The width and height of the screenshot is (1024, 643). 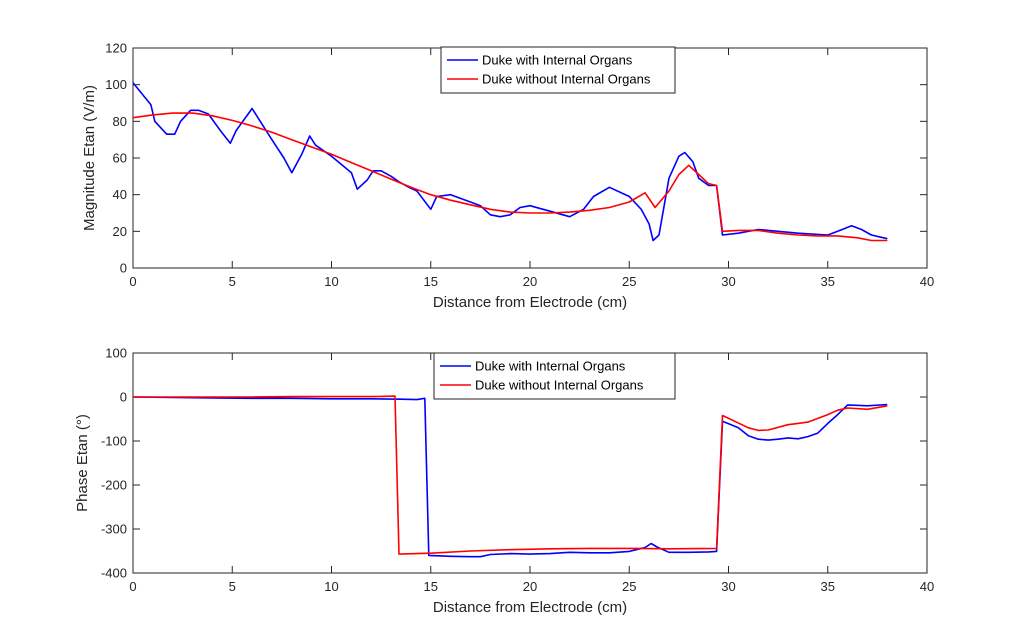 What do you see at coordinates (114, 573) in the screenshot?
I see `y-tick-label: -400` at bounding box center [114, 573].